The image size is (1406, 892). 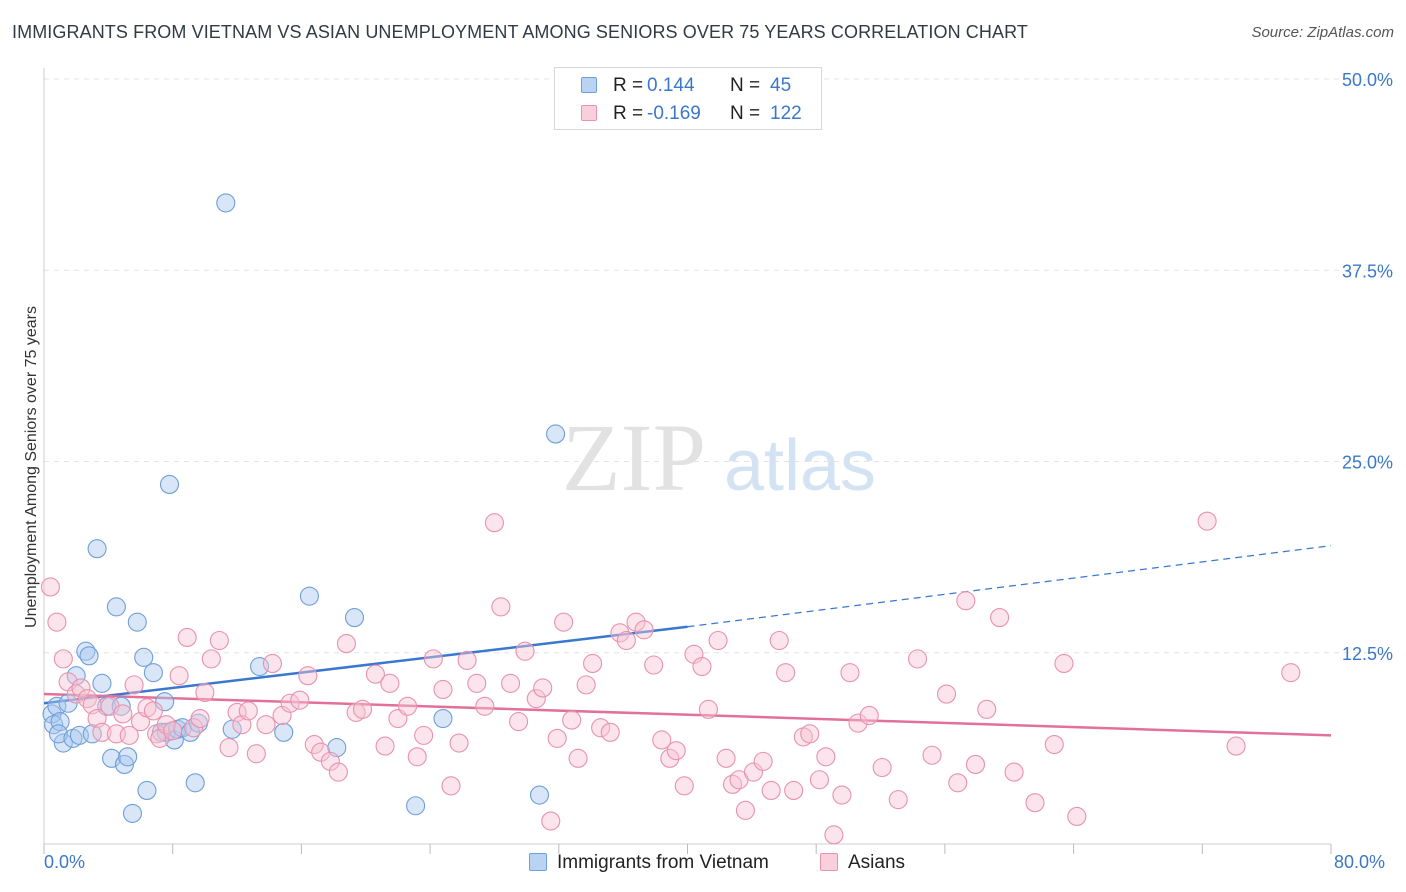 I want to click on source-label: Source: ZipAtlas.com, so click(x=1322, y=32).